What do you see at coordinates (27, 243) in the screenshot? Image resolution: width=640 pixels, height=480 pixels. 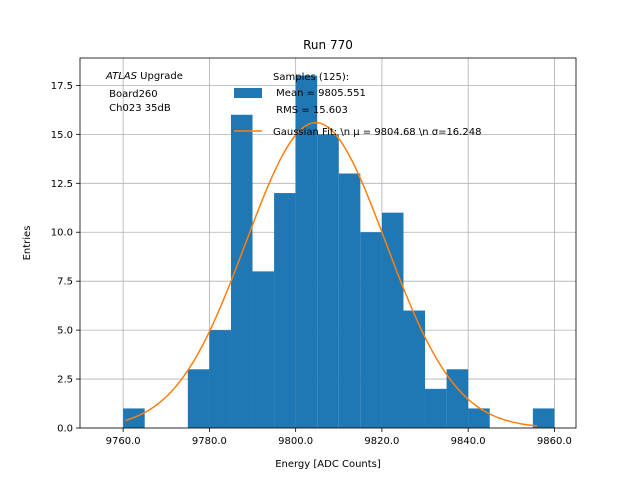 I see `y-axis-label: Entries` at bounding box center [27, 243].